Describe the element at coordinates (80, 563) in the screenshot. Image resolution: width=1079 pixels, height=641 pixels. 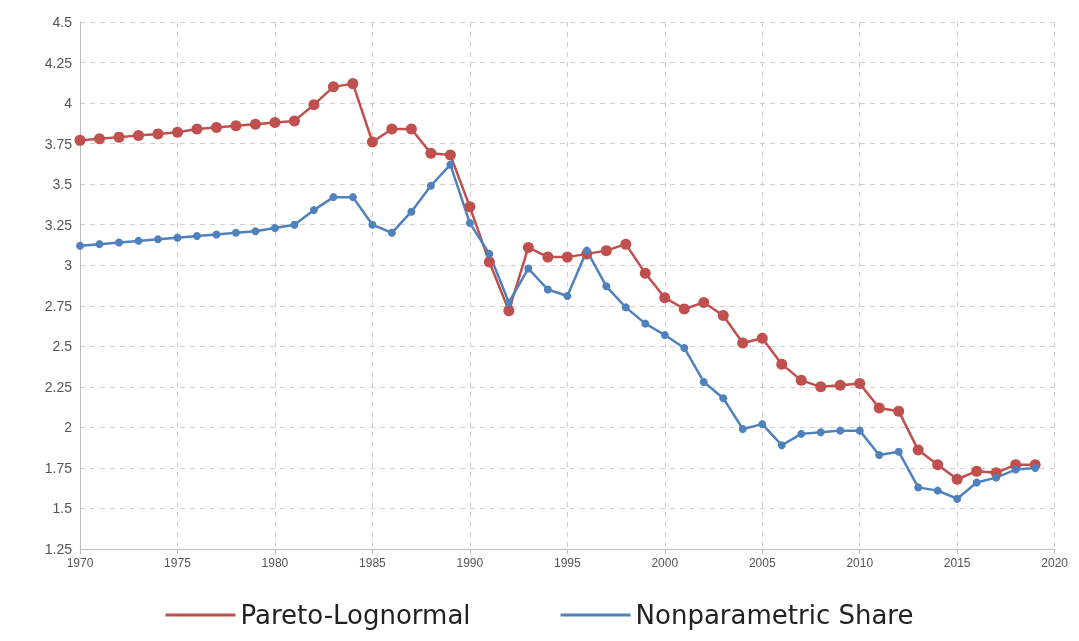
I see `x-tick-label: 1970` at that location.